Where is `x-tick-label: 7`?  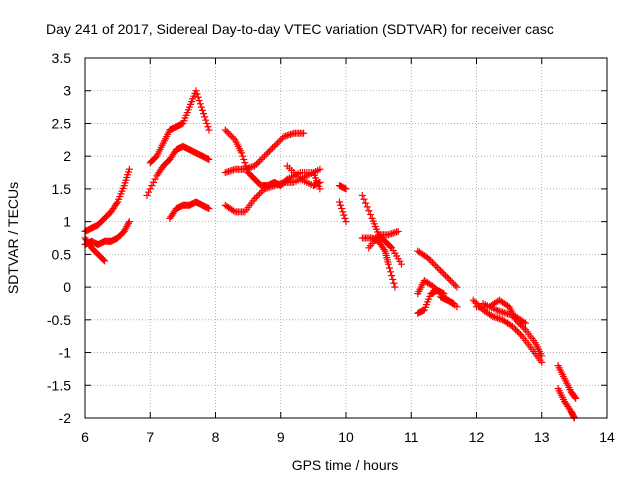
x-tick-label: 7 is located at coordinates (150, 437).